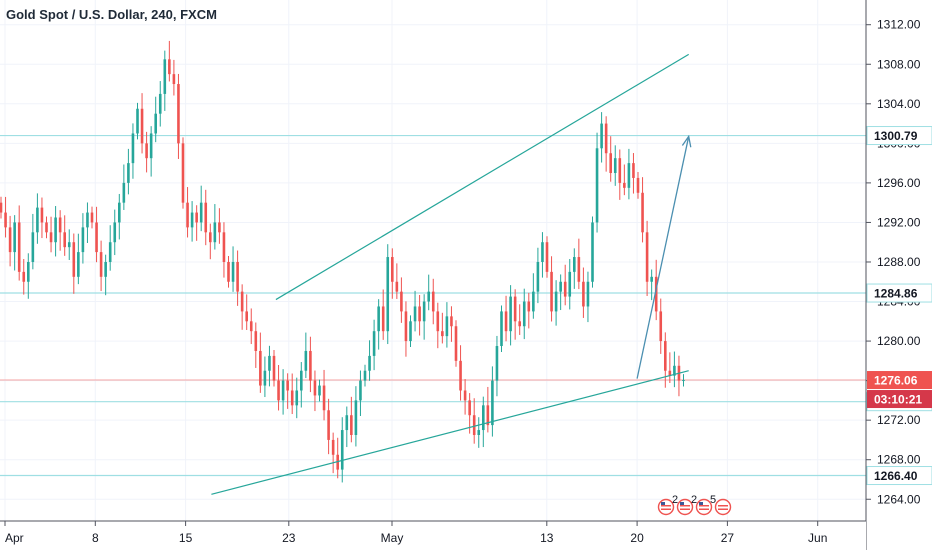 This screenshot has width=932, height=555. Describe the element at coordinates (896, 476) in the screenshot. I see `level-price-label-text: 1266.40` at that location.